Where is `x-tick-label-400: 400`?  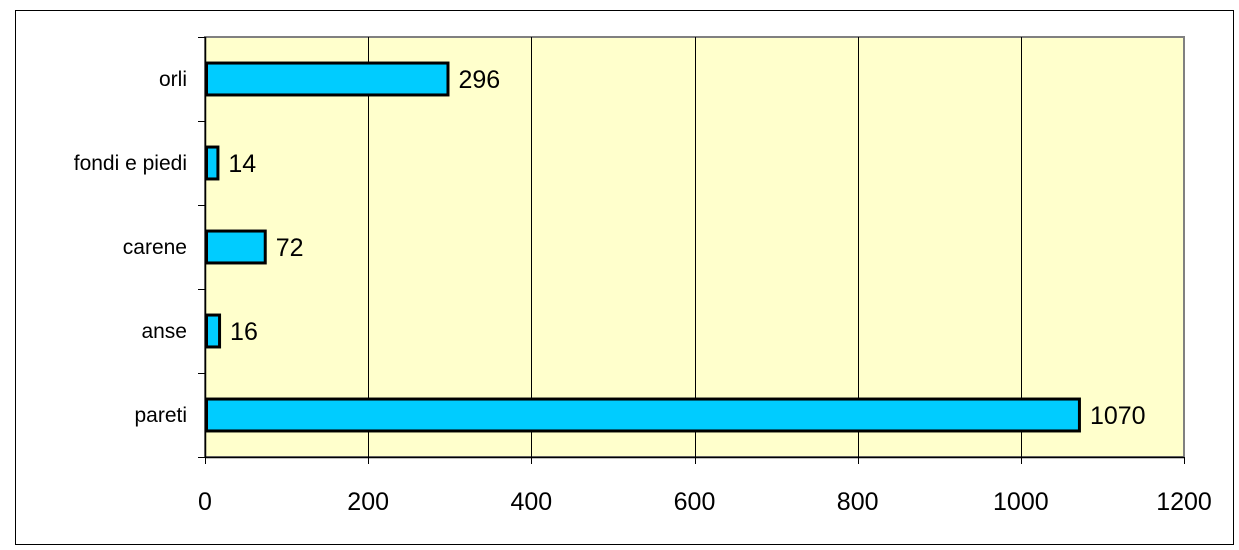
x-tick-label-400: 400 is located at coordinates (531, 502).